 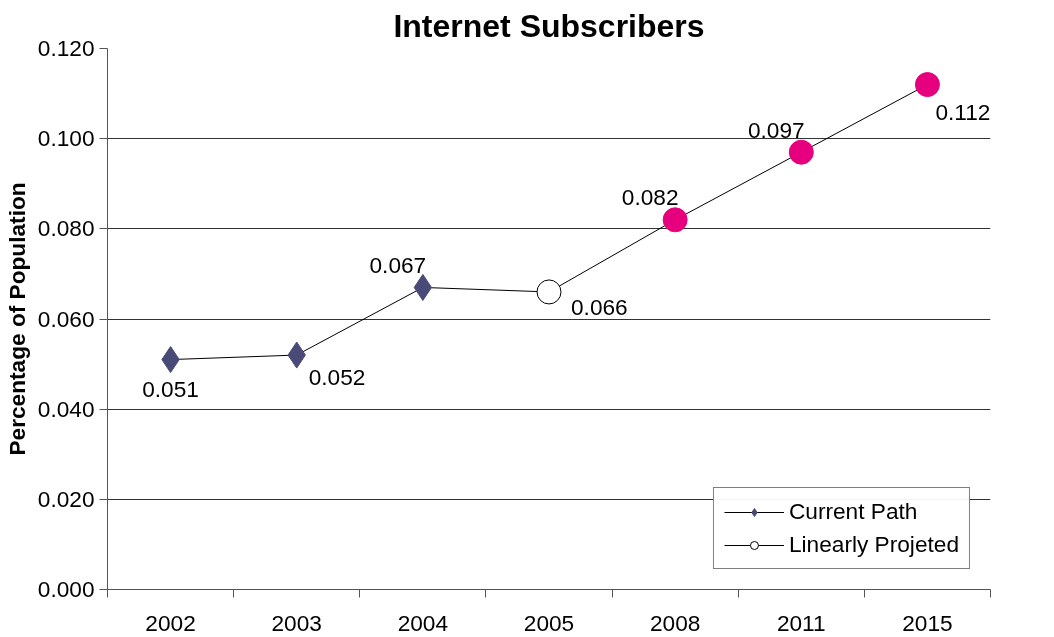 What do you see at coordinates (423, 622) in the screenshot?
I see `x-tick-label: 2004` at bounding box center [423, 622].